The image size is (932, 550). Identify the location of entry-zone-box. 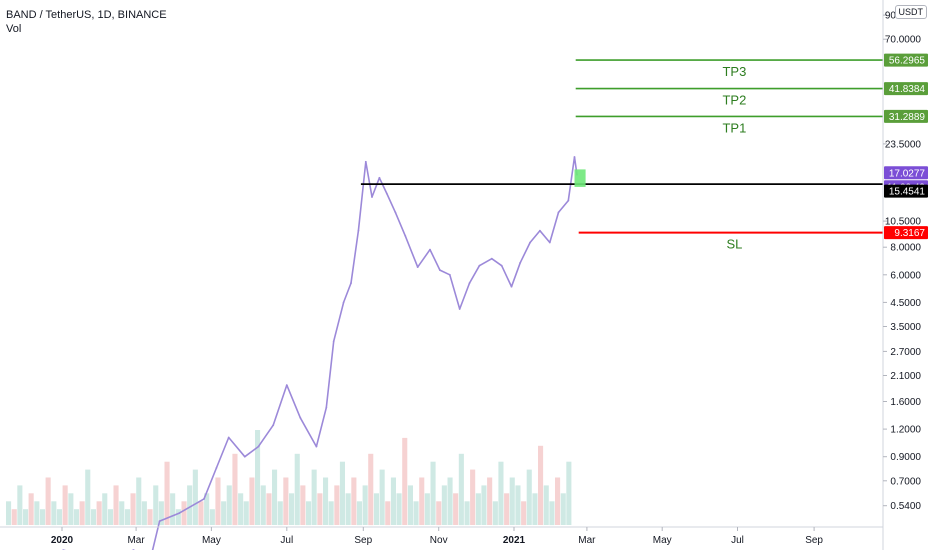
(580, 178).